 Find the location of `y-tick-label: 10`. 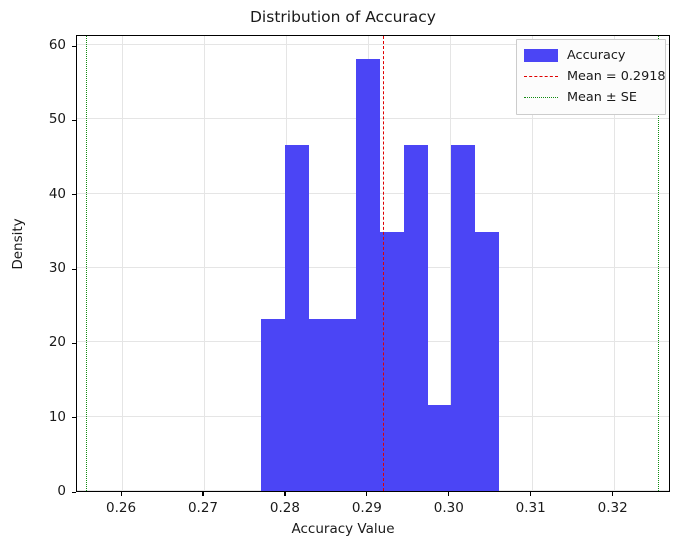

y-tick-label: 10 is located at coordinates (57, 416).